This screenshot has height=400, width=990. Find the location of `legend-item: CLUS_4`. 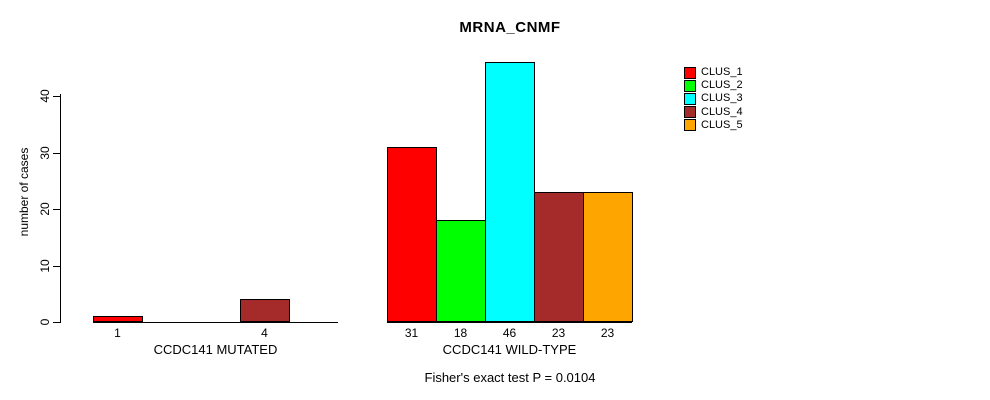

legend-item: CLUS_4 is located at coordinates (713, 112).